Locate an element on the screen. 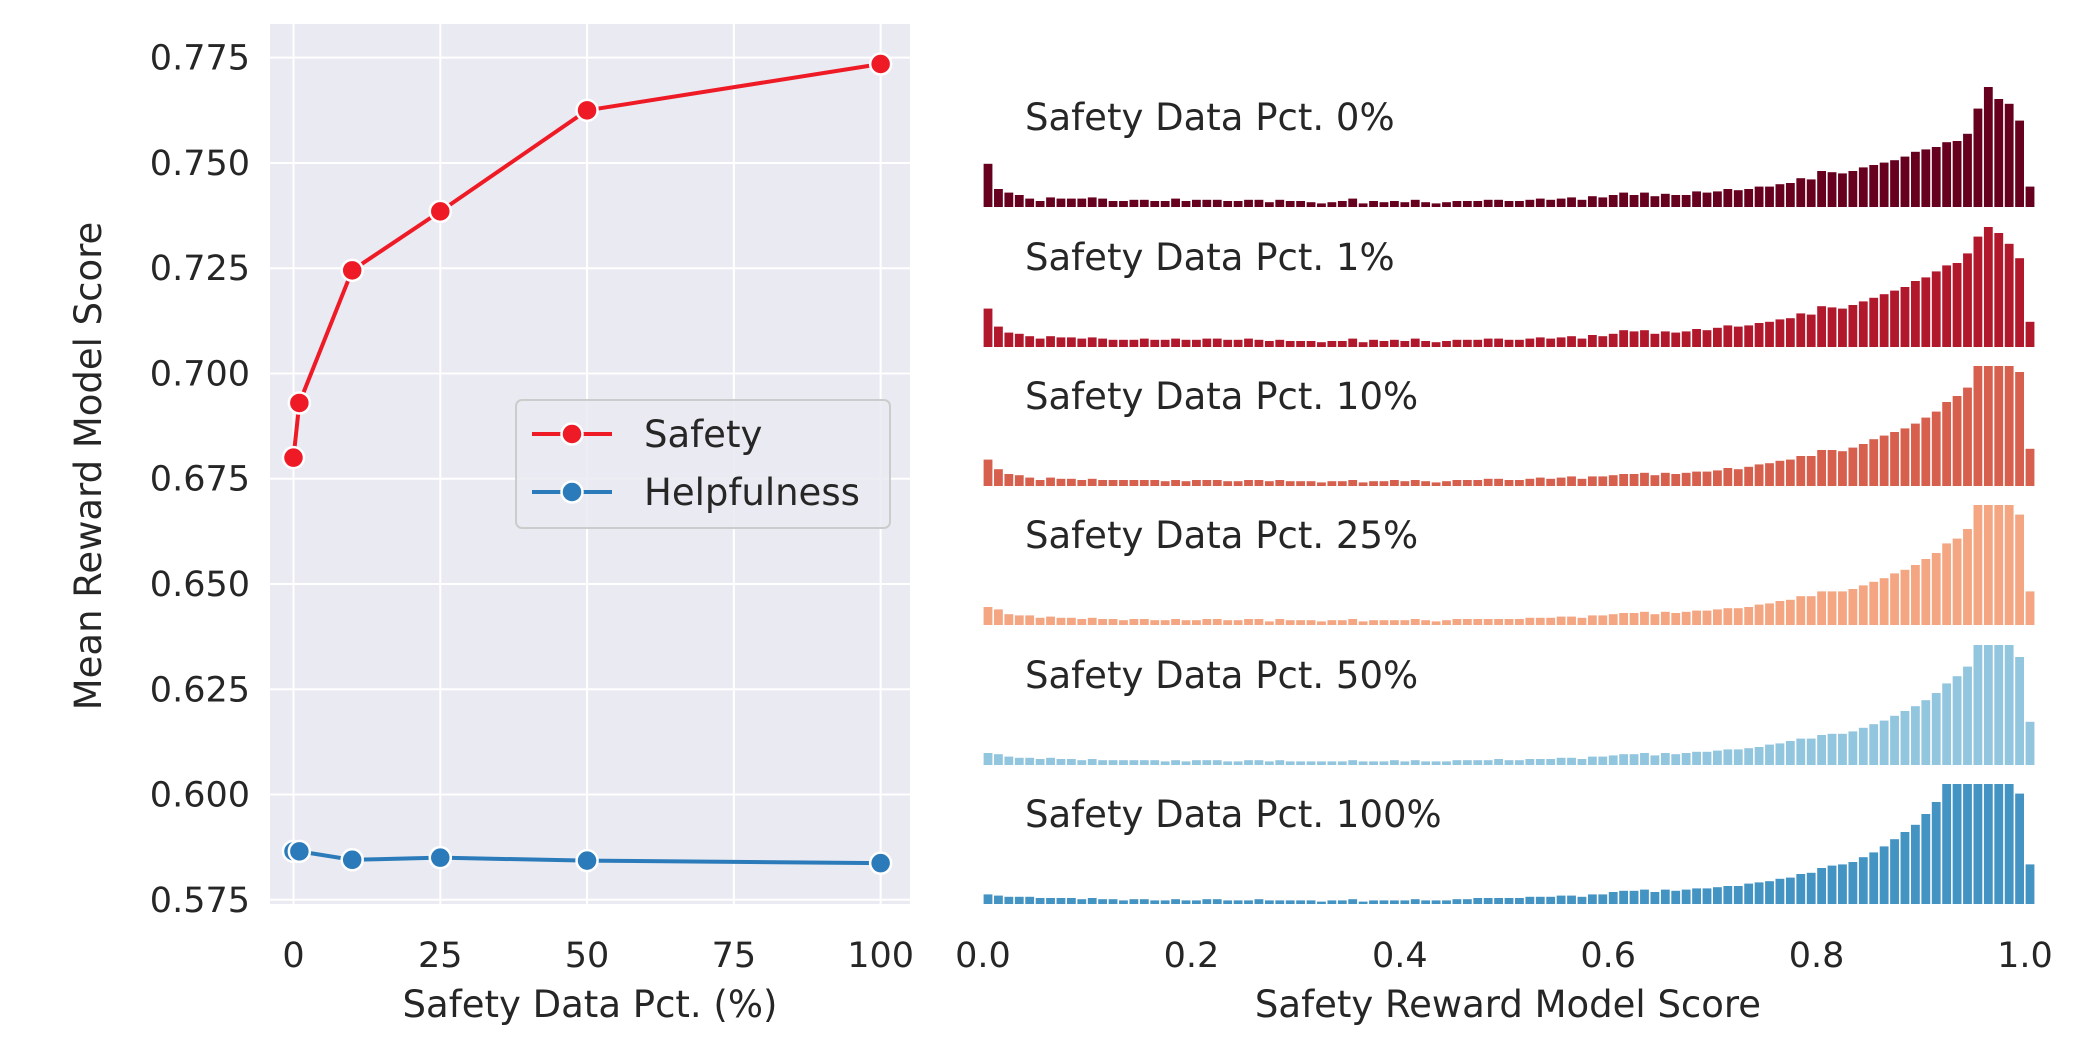 The image size is (2092, 1054). y-tick-label: 0.750 is located at coordinates (200, 164).